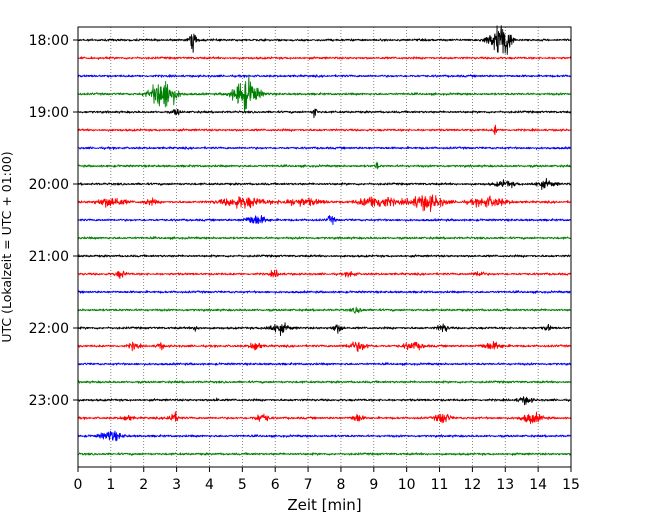 The width and height of the screenshot is (650, 520). What do you see at coordinates (324, 505) in the screenshot?
I see `x-axis-label: Zeit [min]` at bounding box center [324, 505].